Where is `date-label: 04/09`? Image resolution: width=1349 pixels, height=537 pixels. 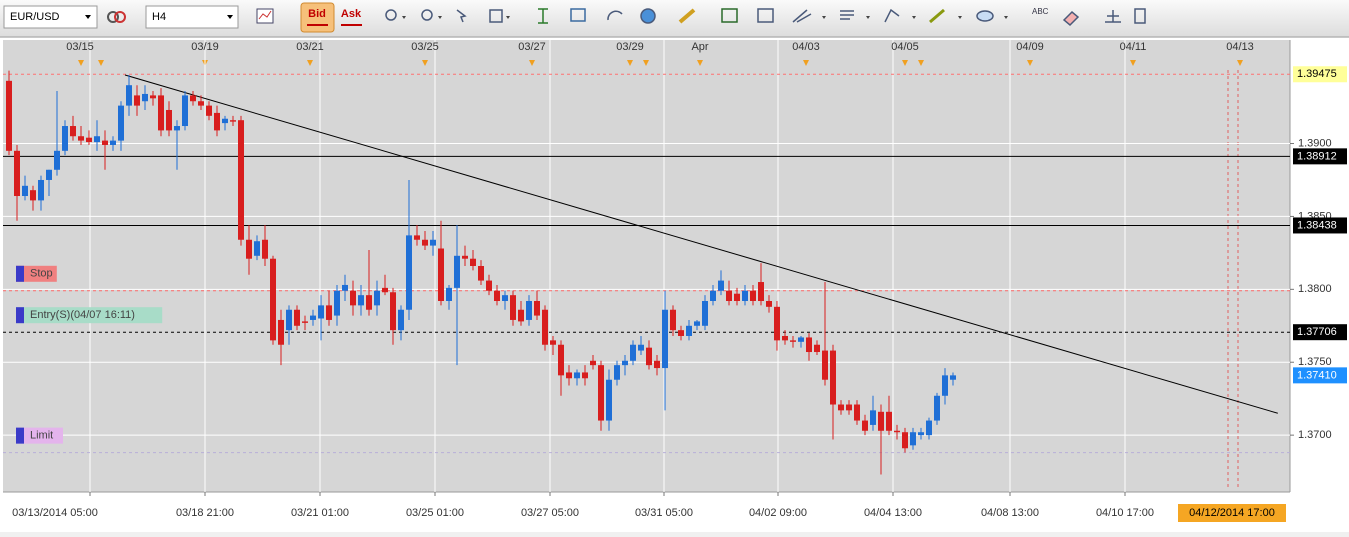 date-label: 04/09 is located at coordinates (1030, 47).